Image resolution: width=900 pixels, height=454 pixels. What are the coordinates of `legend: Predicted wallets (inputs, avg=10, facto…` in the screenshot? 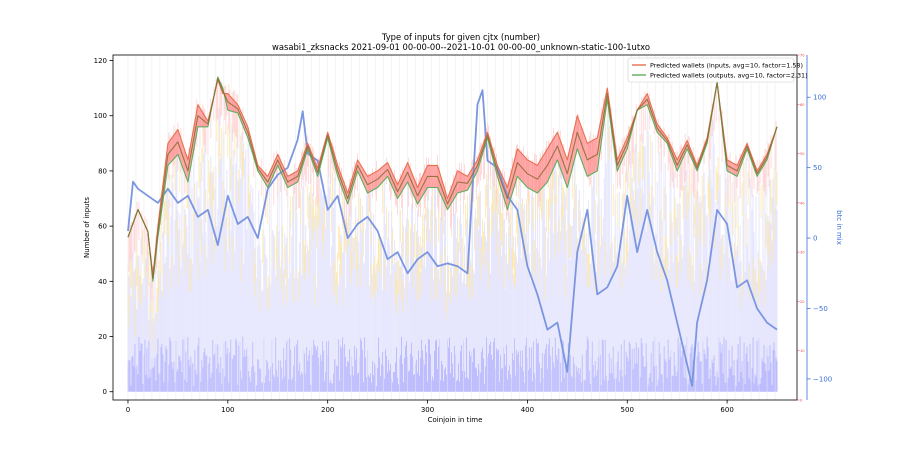 It's located at (717, 70).